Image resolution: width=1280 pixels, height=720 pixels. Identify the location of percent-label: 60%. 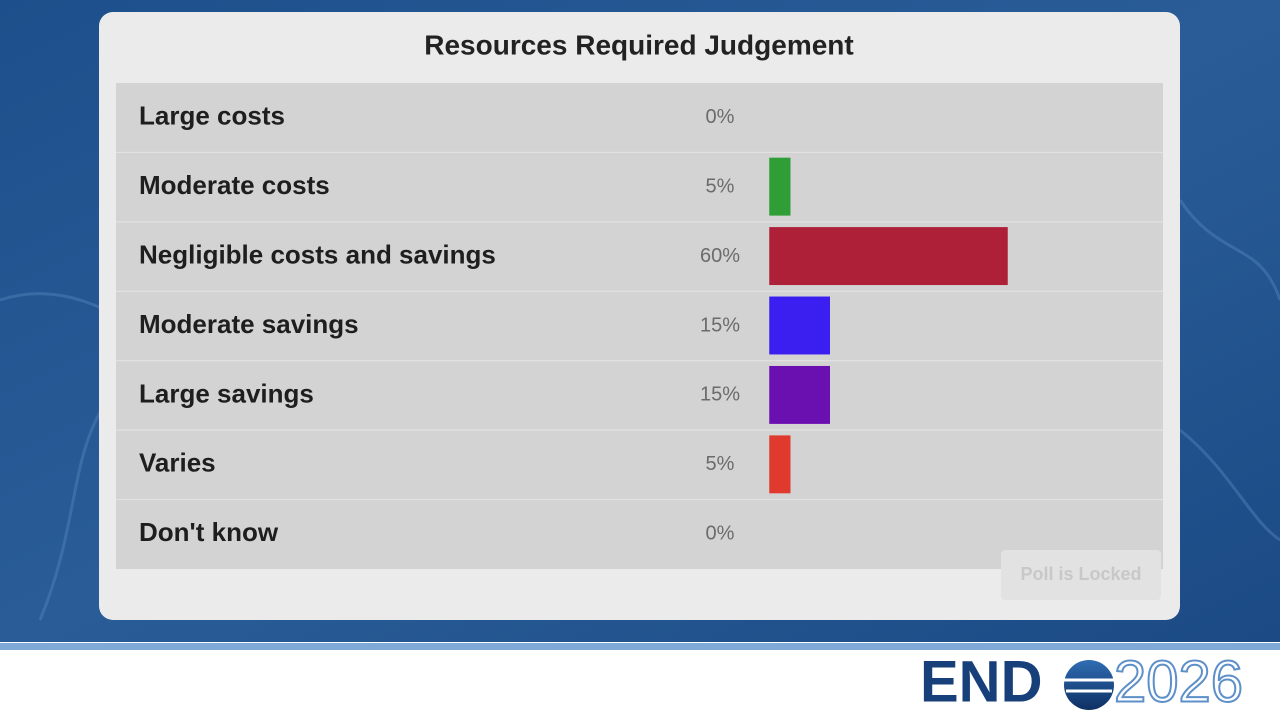
(720, 256).